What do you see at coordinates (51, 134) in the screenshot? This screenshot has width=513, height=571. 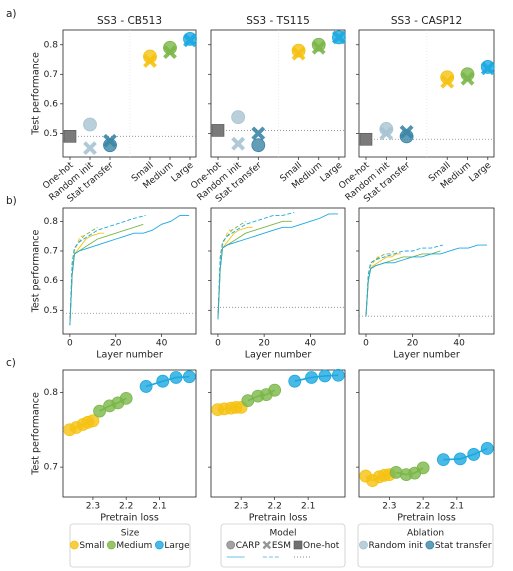 I see `y-tick-label: 0.5` at bounding box center [51, 134].